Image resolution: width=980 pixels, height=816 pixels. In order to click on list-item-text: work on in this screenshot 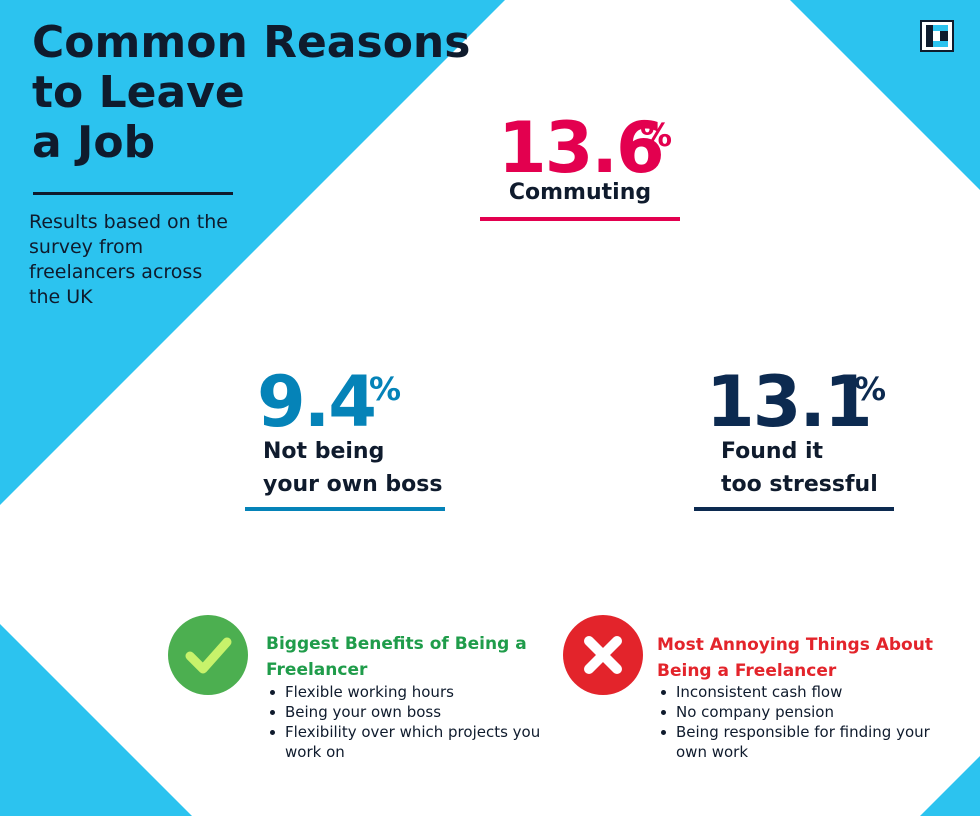, I will do `click(315, 752)`.